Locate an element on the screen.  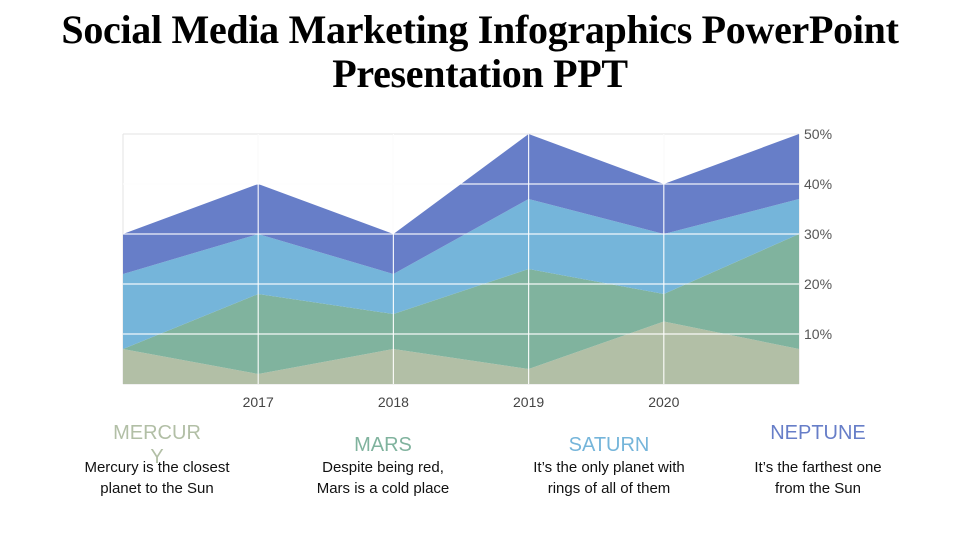
card-title: MERCURY is located at coordinates (157, 445).